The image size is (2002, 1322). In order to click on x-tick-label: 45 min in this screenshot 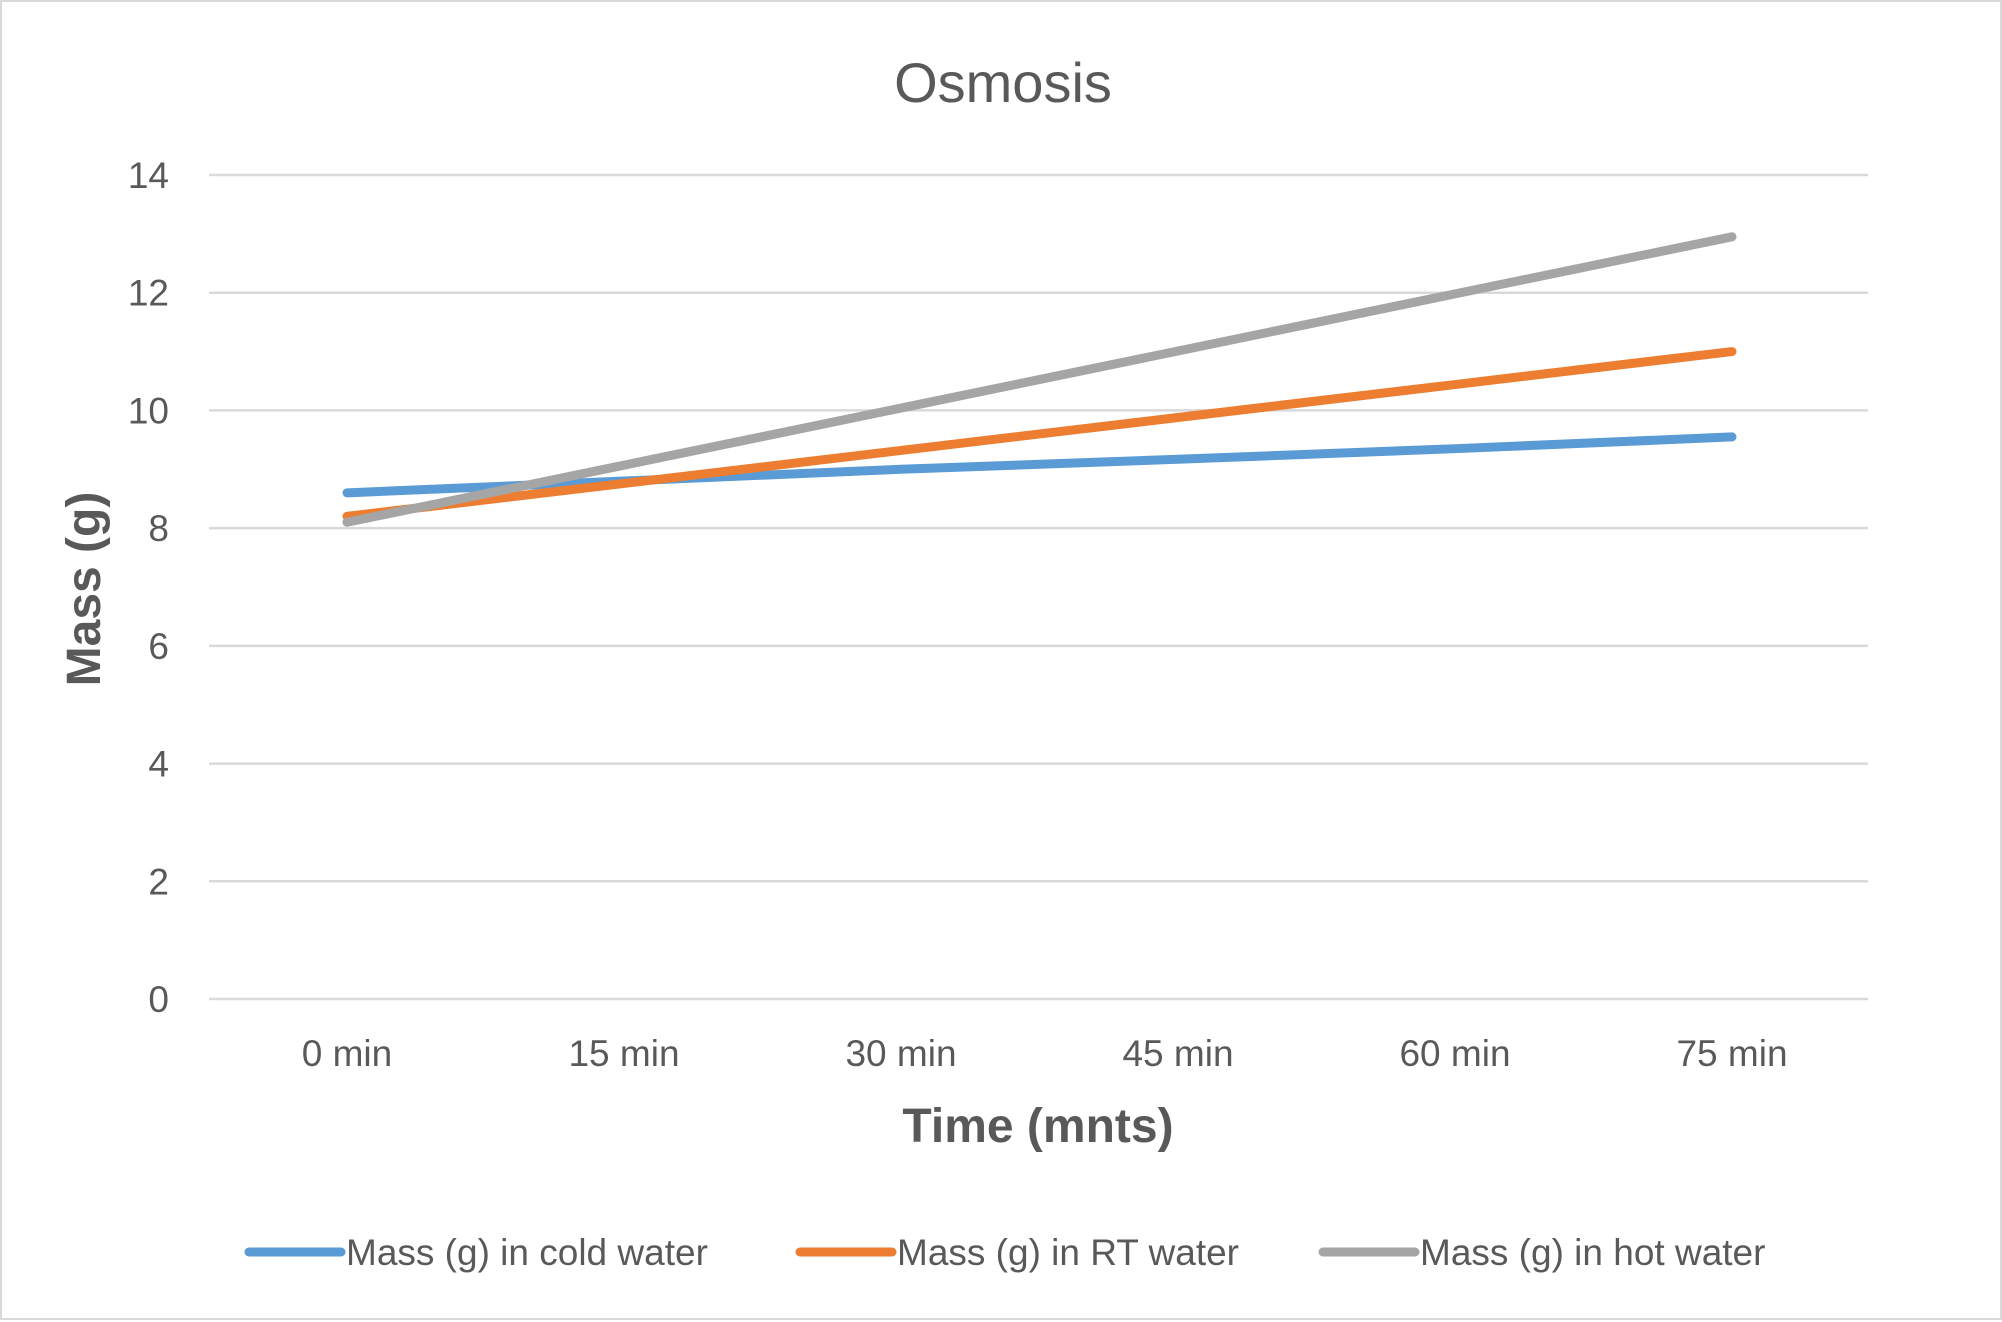, I will do `click(1177, 1053)`.